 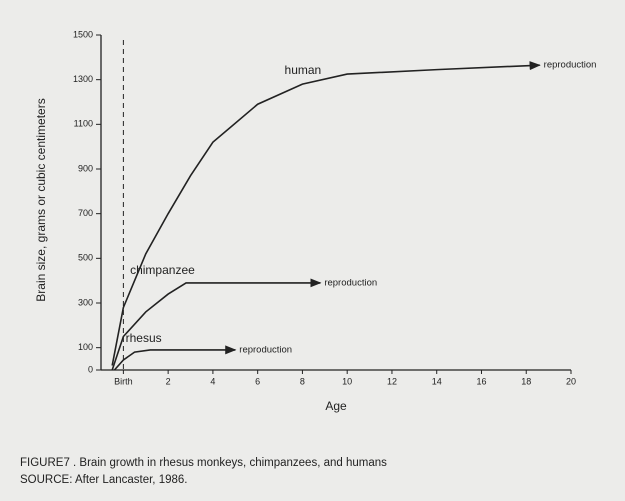 I want to click on y-tick-label: 100, so click(x=85, y=347).